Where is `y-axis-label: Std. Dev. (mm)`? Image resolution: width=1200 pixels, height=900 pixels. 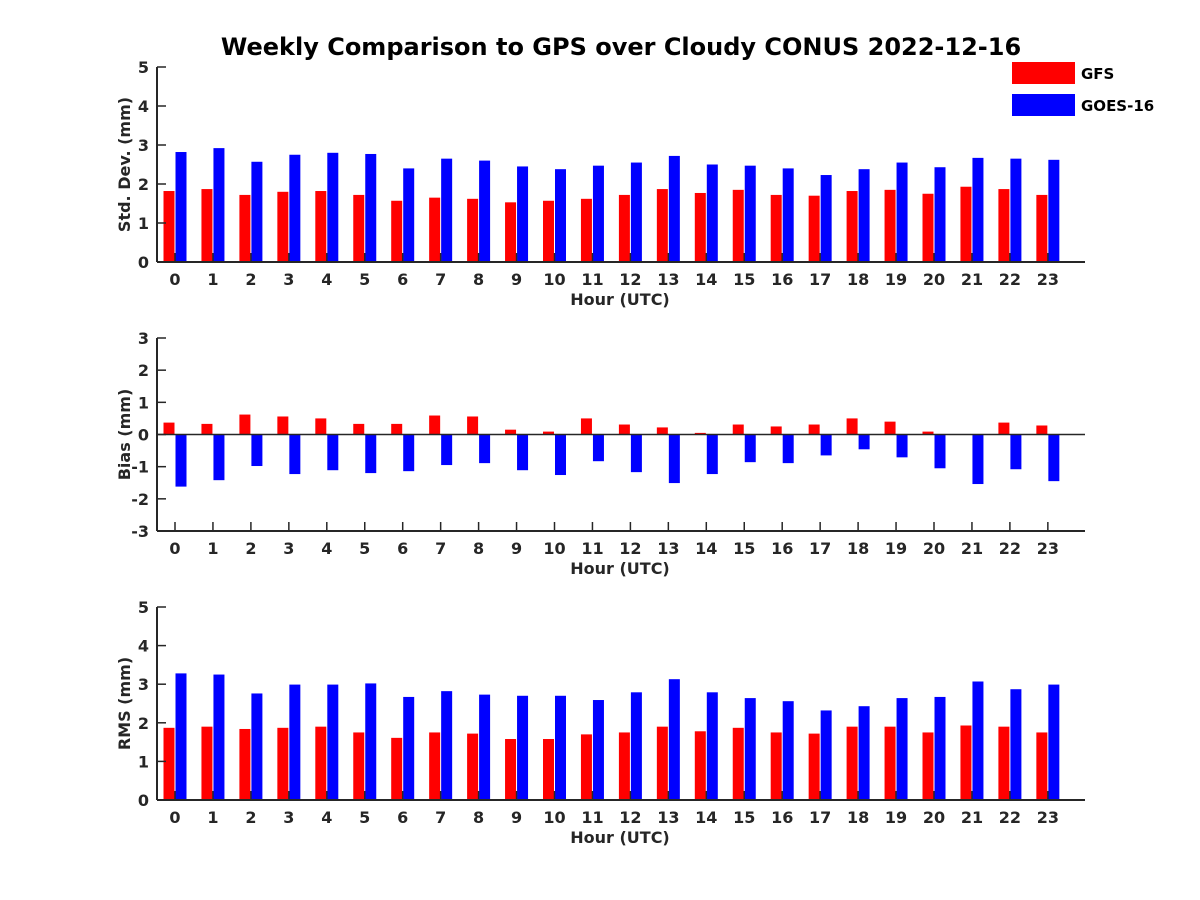 y-axis-label: Std. Dev. (mm) is located at coordinates (124, 164).